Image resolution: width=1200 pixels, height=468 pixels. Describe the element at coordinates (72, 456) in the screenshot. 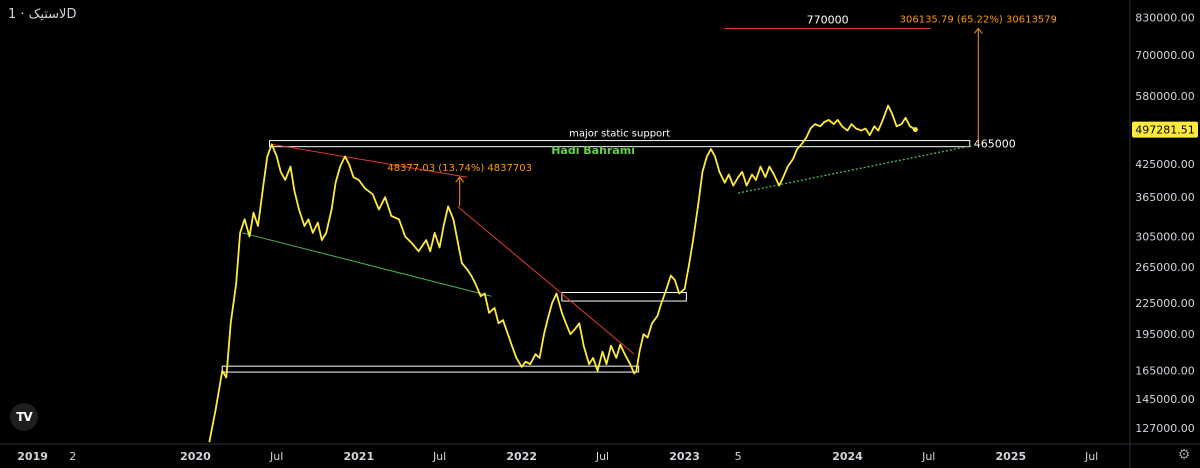

I see `x-tick-label: 2` at that location.